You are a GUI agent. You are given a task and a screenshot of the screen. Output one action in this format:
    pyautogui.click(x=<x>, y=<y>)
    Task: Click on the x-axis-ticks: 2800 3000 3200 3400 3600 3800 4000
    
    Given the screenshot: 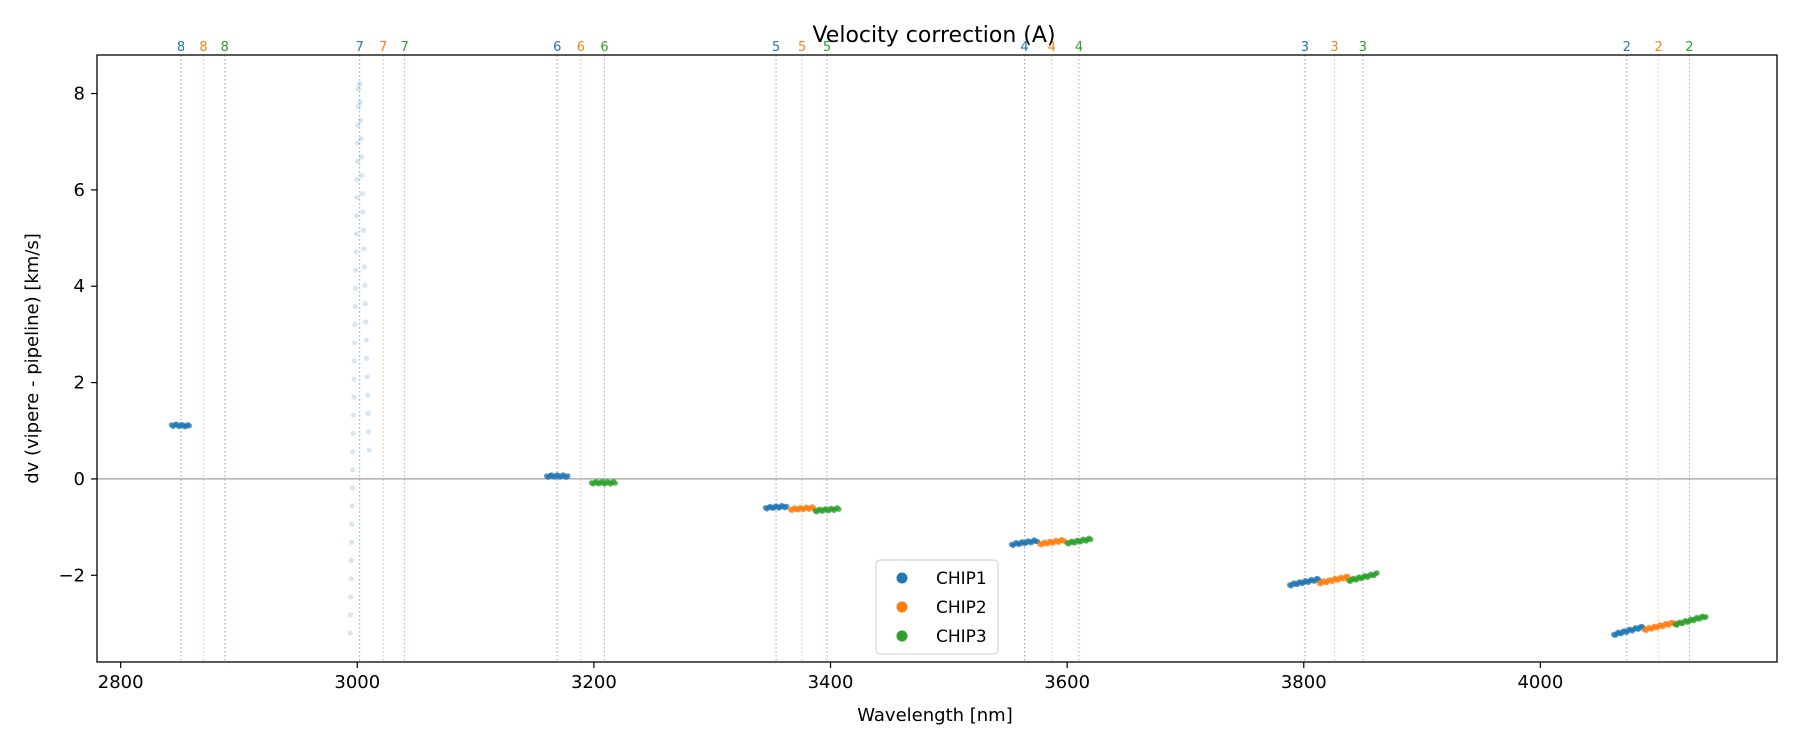 What is the action you would take?
    pyautogui.click(x=830, y=677)
    